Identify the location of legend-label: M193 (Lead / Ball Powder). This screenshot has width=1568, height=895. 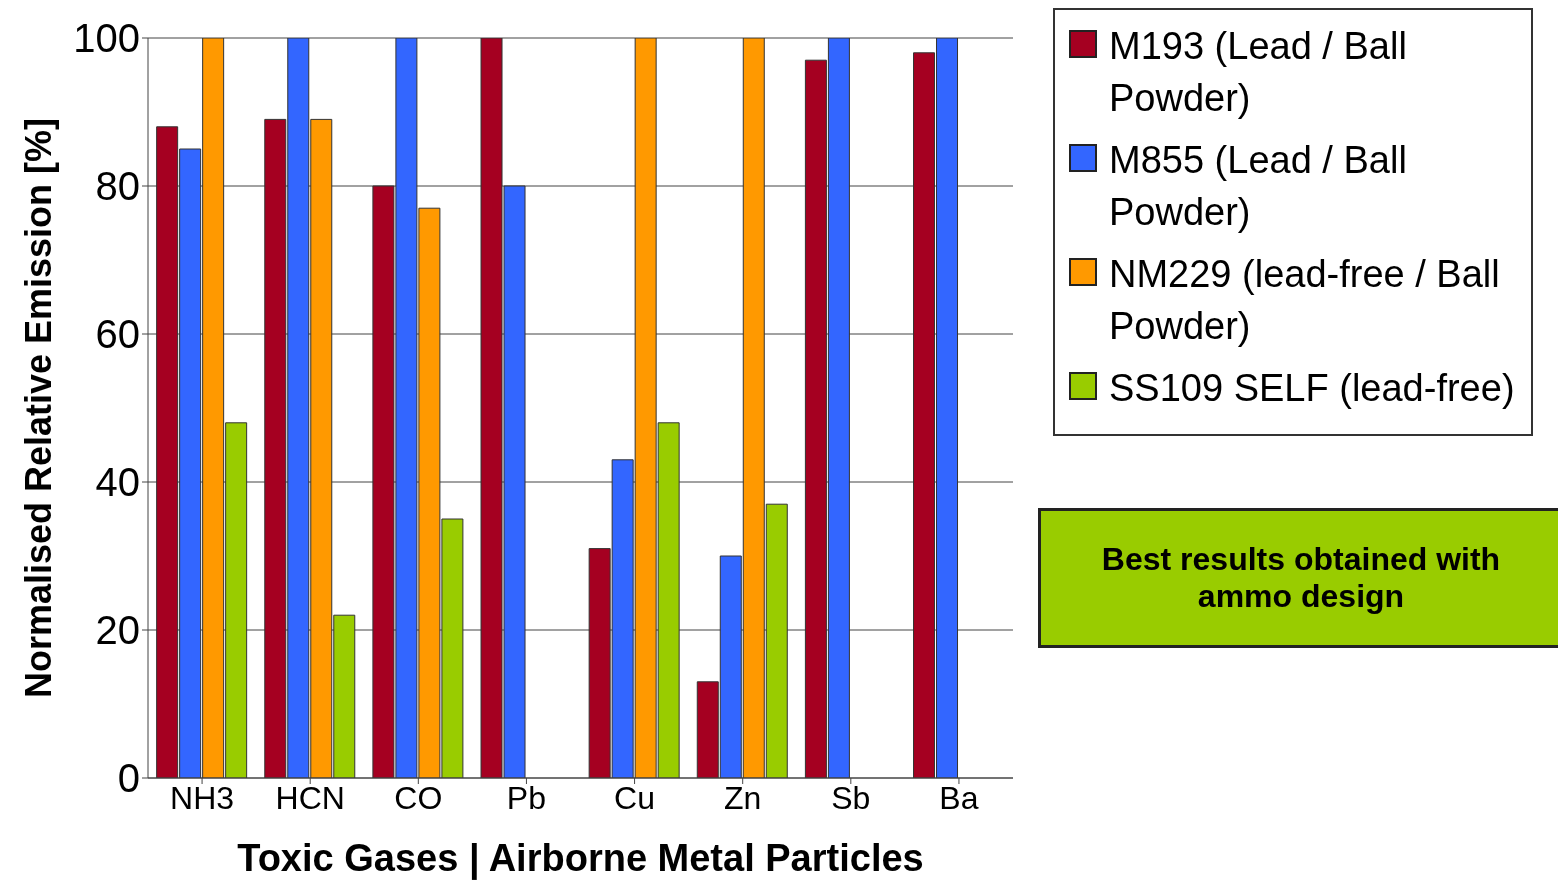
(1258, 72).